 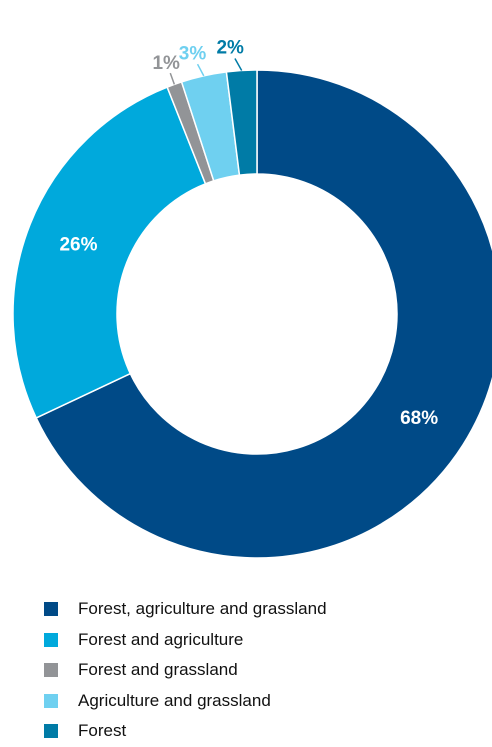 What do you see at coordinates (241, 122) in the screenshot?
I see `slice-forest` at bounding box center [241, 122].